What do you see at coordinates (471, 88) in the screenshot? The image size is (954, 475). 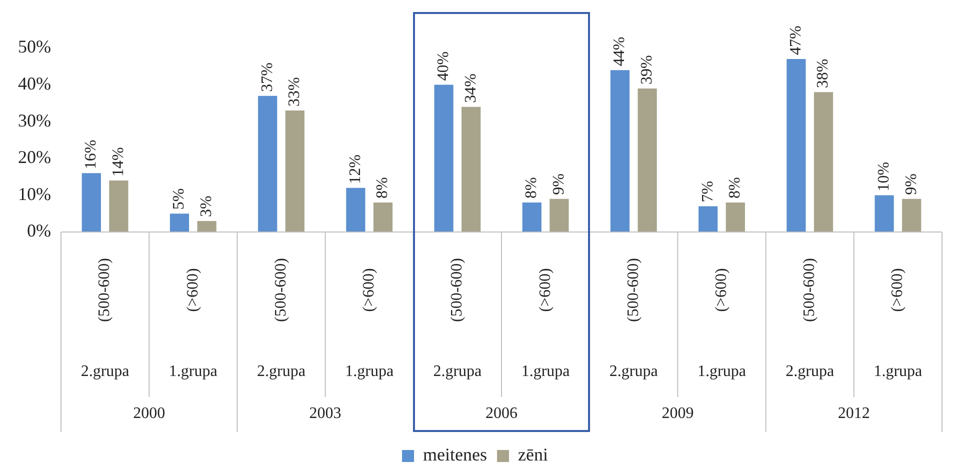 I see `data-label: 34%` at bounding box center [471, 88].